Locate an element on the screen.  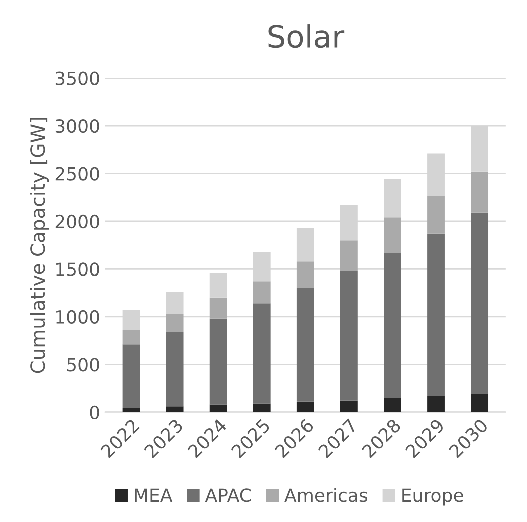
legend-label: APAC is located at coordinates (228, 495).